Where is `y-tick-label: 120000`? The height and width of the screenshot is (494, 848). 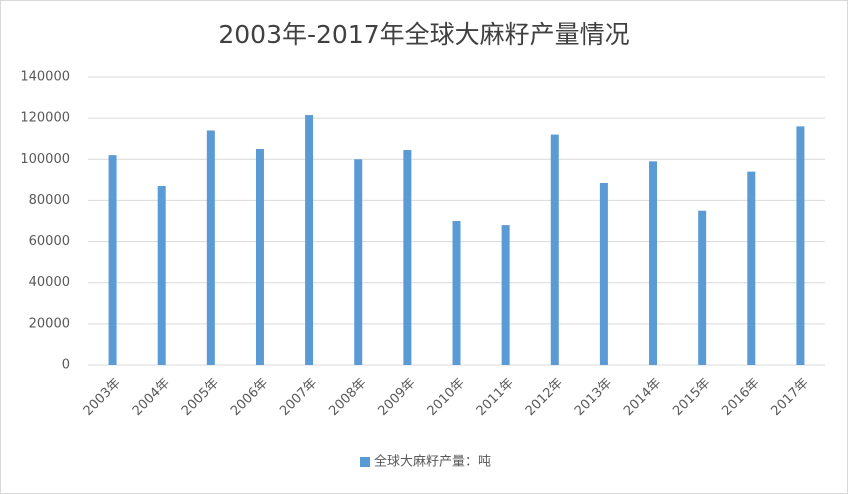 y-tick-label: 120000 is located at coordinates (45, 118).